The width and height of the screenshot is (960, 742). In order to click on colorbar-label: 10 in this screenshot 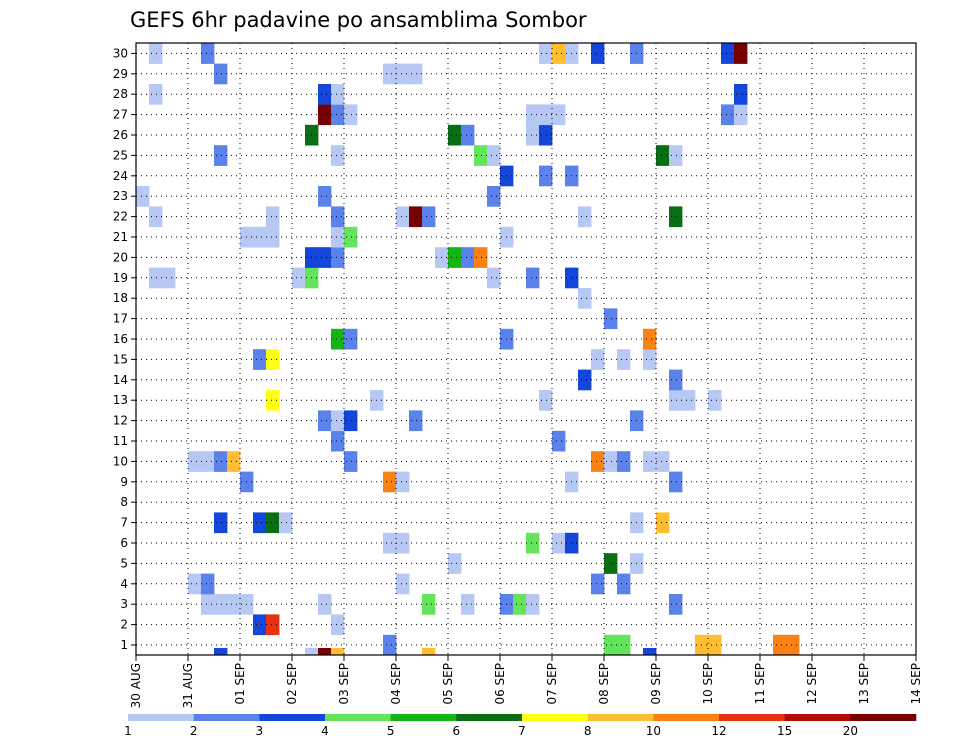, I will do `click(653, 731)`.